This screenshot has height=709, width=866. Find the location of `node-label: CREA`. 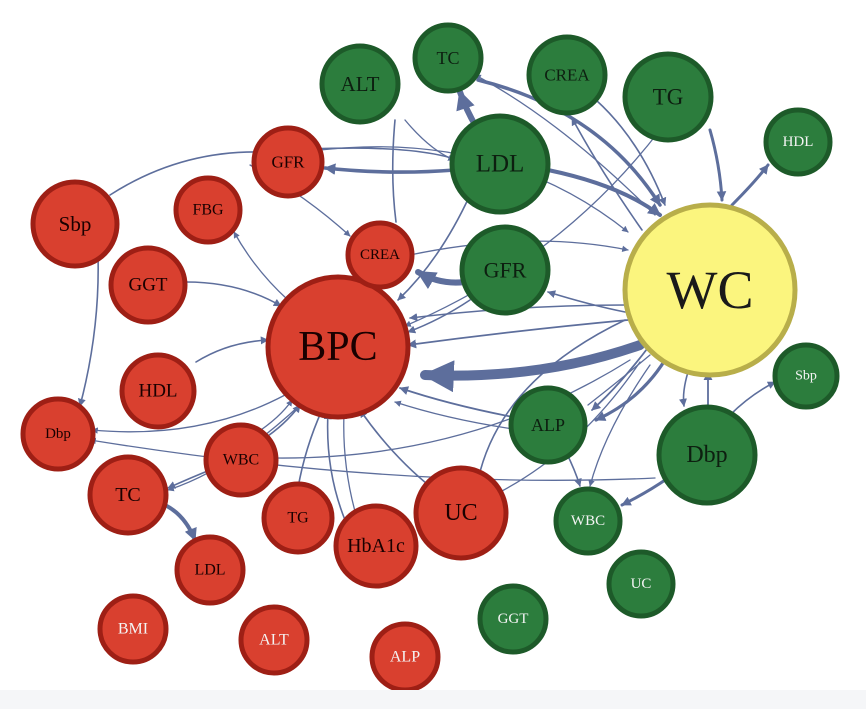

node-label: CREA is located at coordinates (380, 255).